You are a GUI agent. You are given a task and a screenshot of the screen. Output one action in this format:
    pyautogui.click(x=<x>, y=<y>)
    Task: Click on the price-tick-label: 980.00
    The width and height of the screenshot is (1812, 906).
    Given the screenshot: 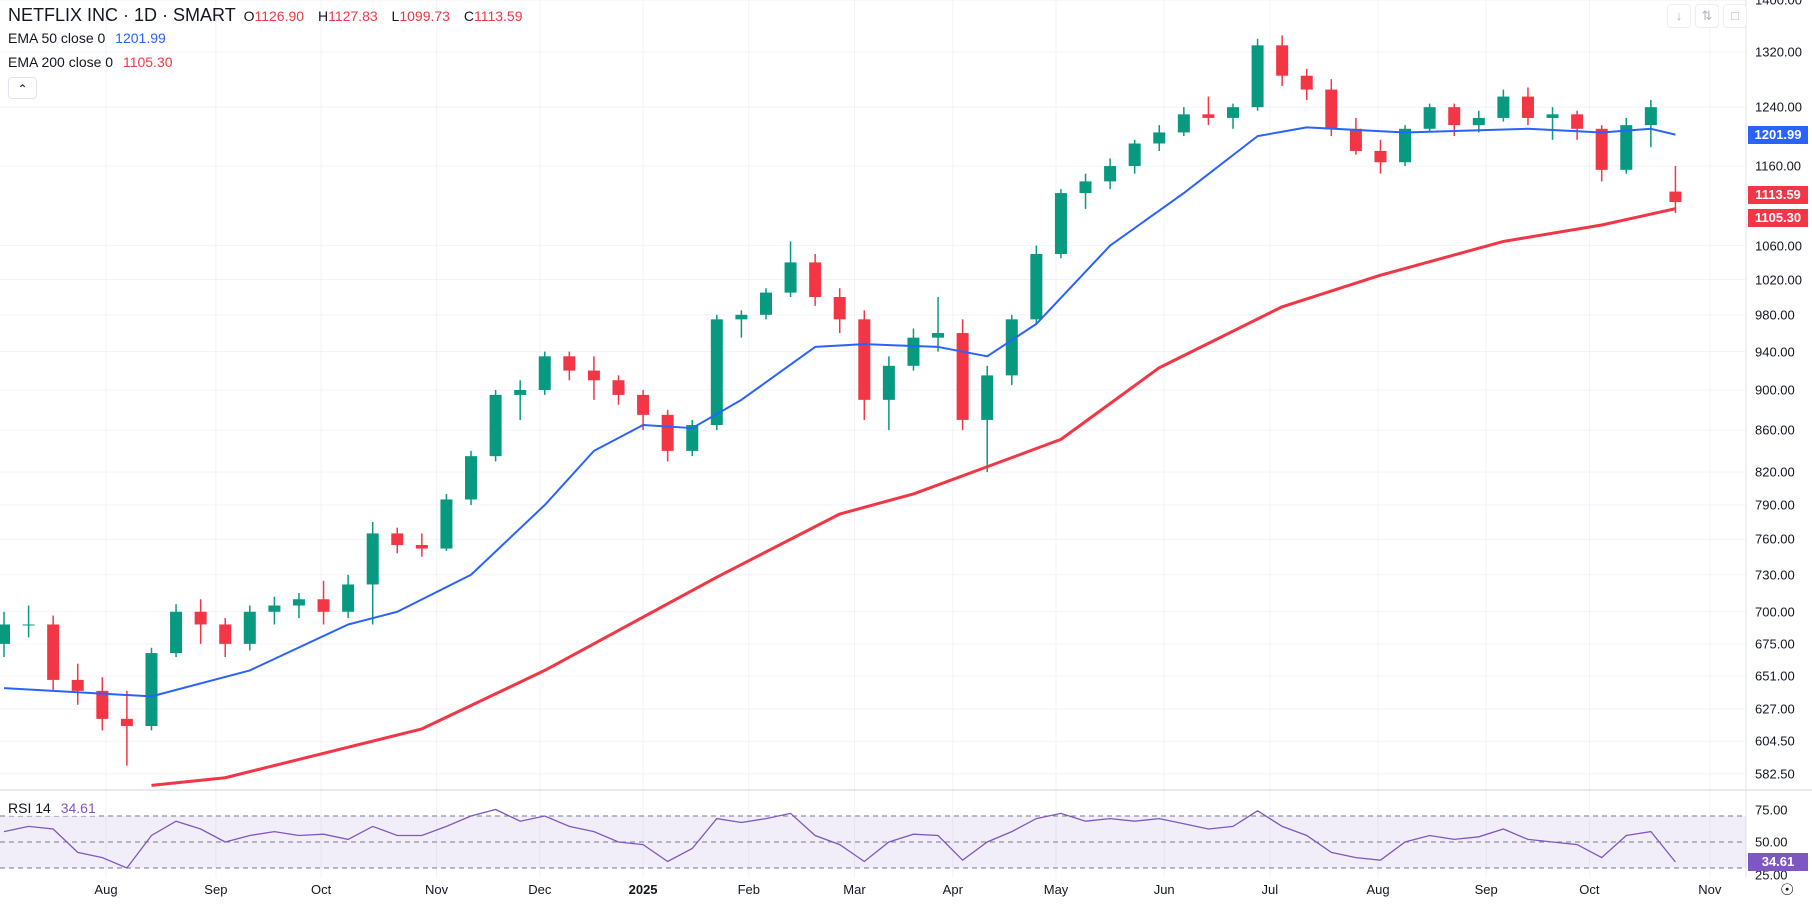 What is the action you would take?
    pyautogui.click(x=1775, y=315)
    